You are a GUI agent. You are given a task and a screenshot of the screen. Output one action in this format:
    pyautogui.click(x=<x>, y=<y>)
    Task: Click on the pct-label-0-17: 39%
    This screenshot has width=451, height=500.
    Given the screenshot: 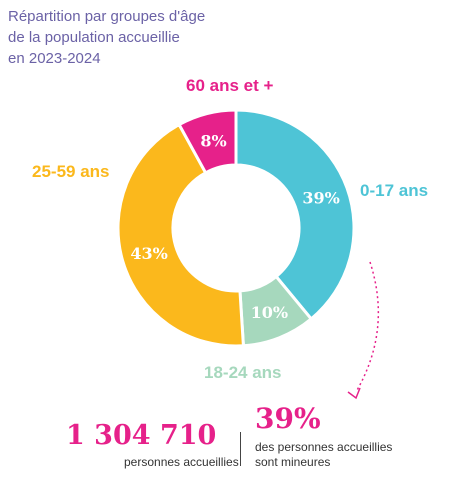 What is the action you would take?
    pyautogui.click(x=320, y=197)
    